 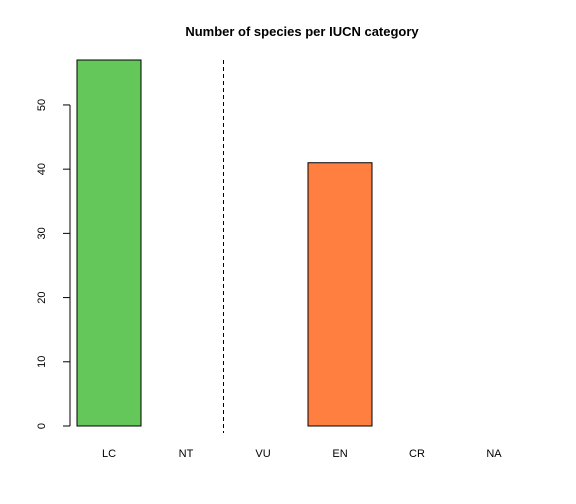 What do you see at coordinates (186, 454) in the screenshot?
I see `x-tick-label-nt: NT` at bounding box center [186, 454].